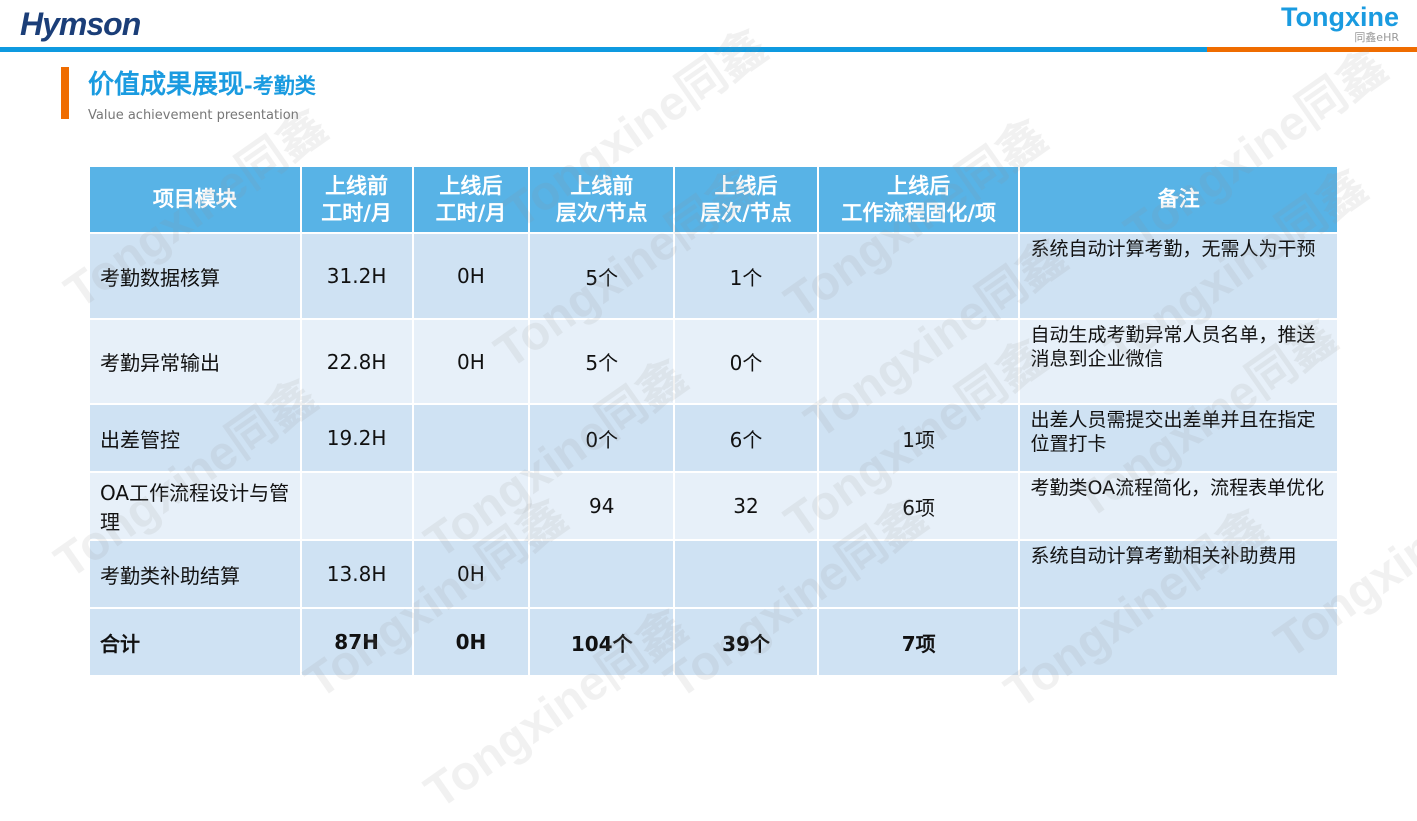  What do you see at coordinates (195, 574) in the screenshot?
I see `table-cell: 考勤类补助结算` at bounding box center [195, 574].